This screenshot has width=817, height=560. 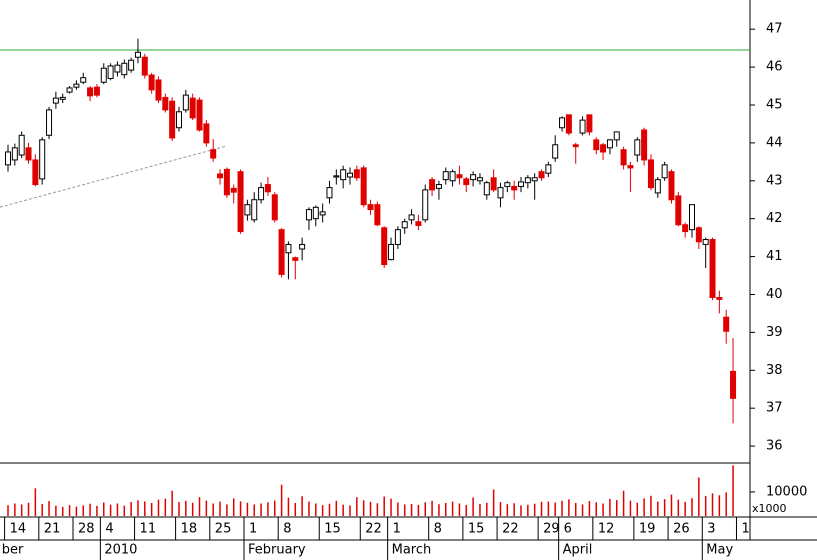 What do you see at coordinates (774, 104) in the screenshot?
I see `y-tick-label: 45` at bounding box center [774, 104].